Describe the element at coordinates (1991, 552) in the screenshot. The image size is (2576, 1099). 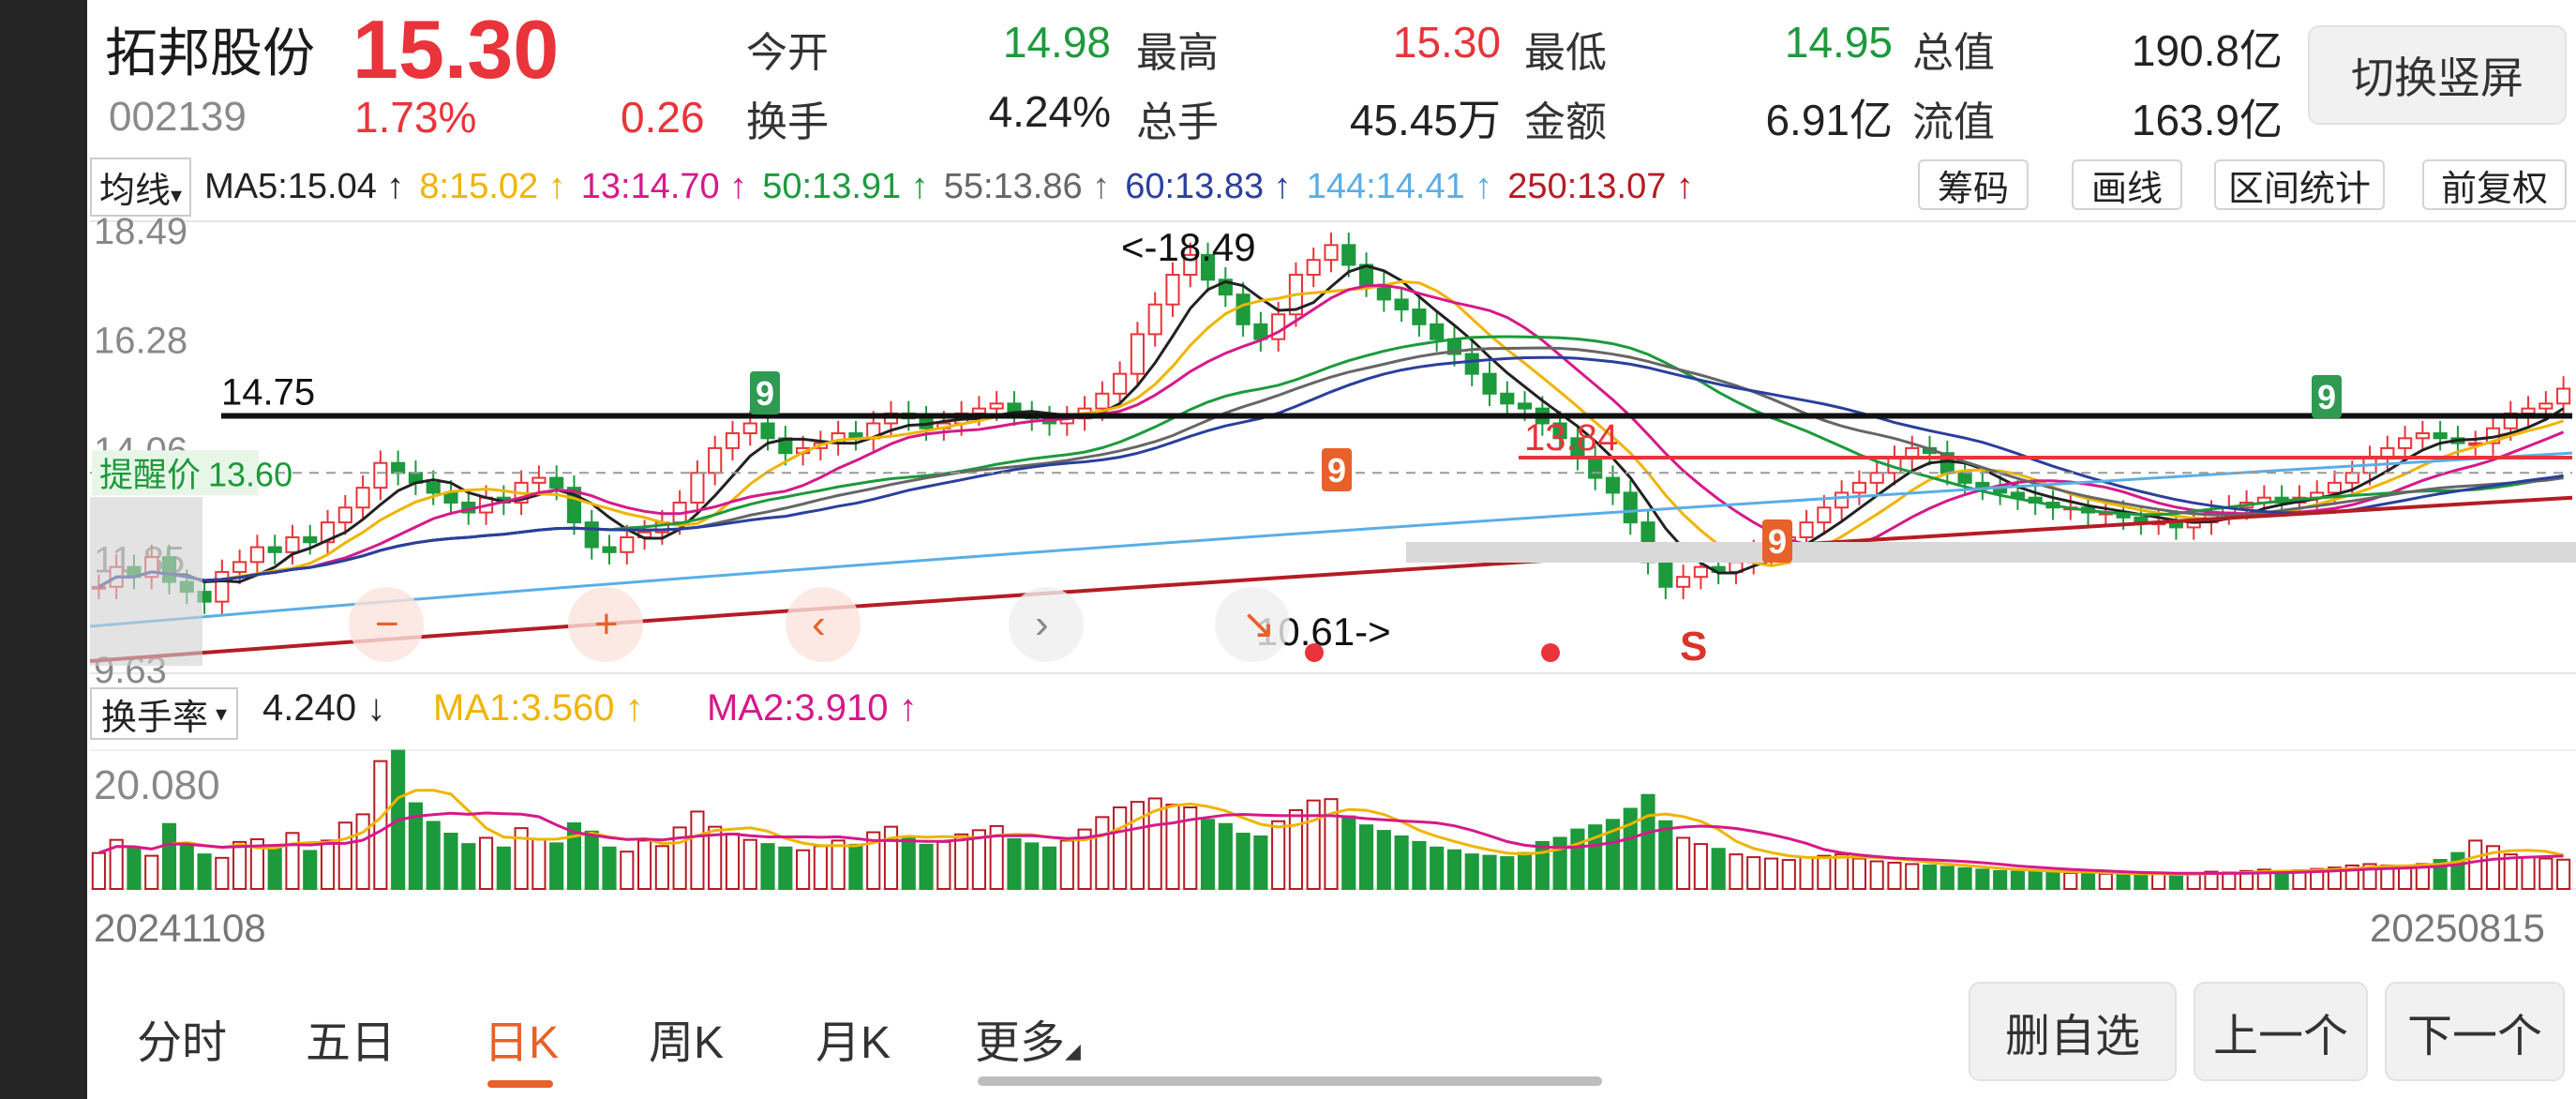
I see `support-band` at that location.